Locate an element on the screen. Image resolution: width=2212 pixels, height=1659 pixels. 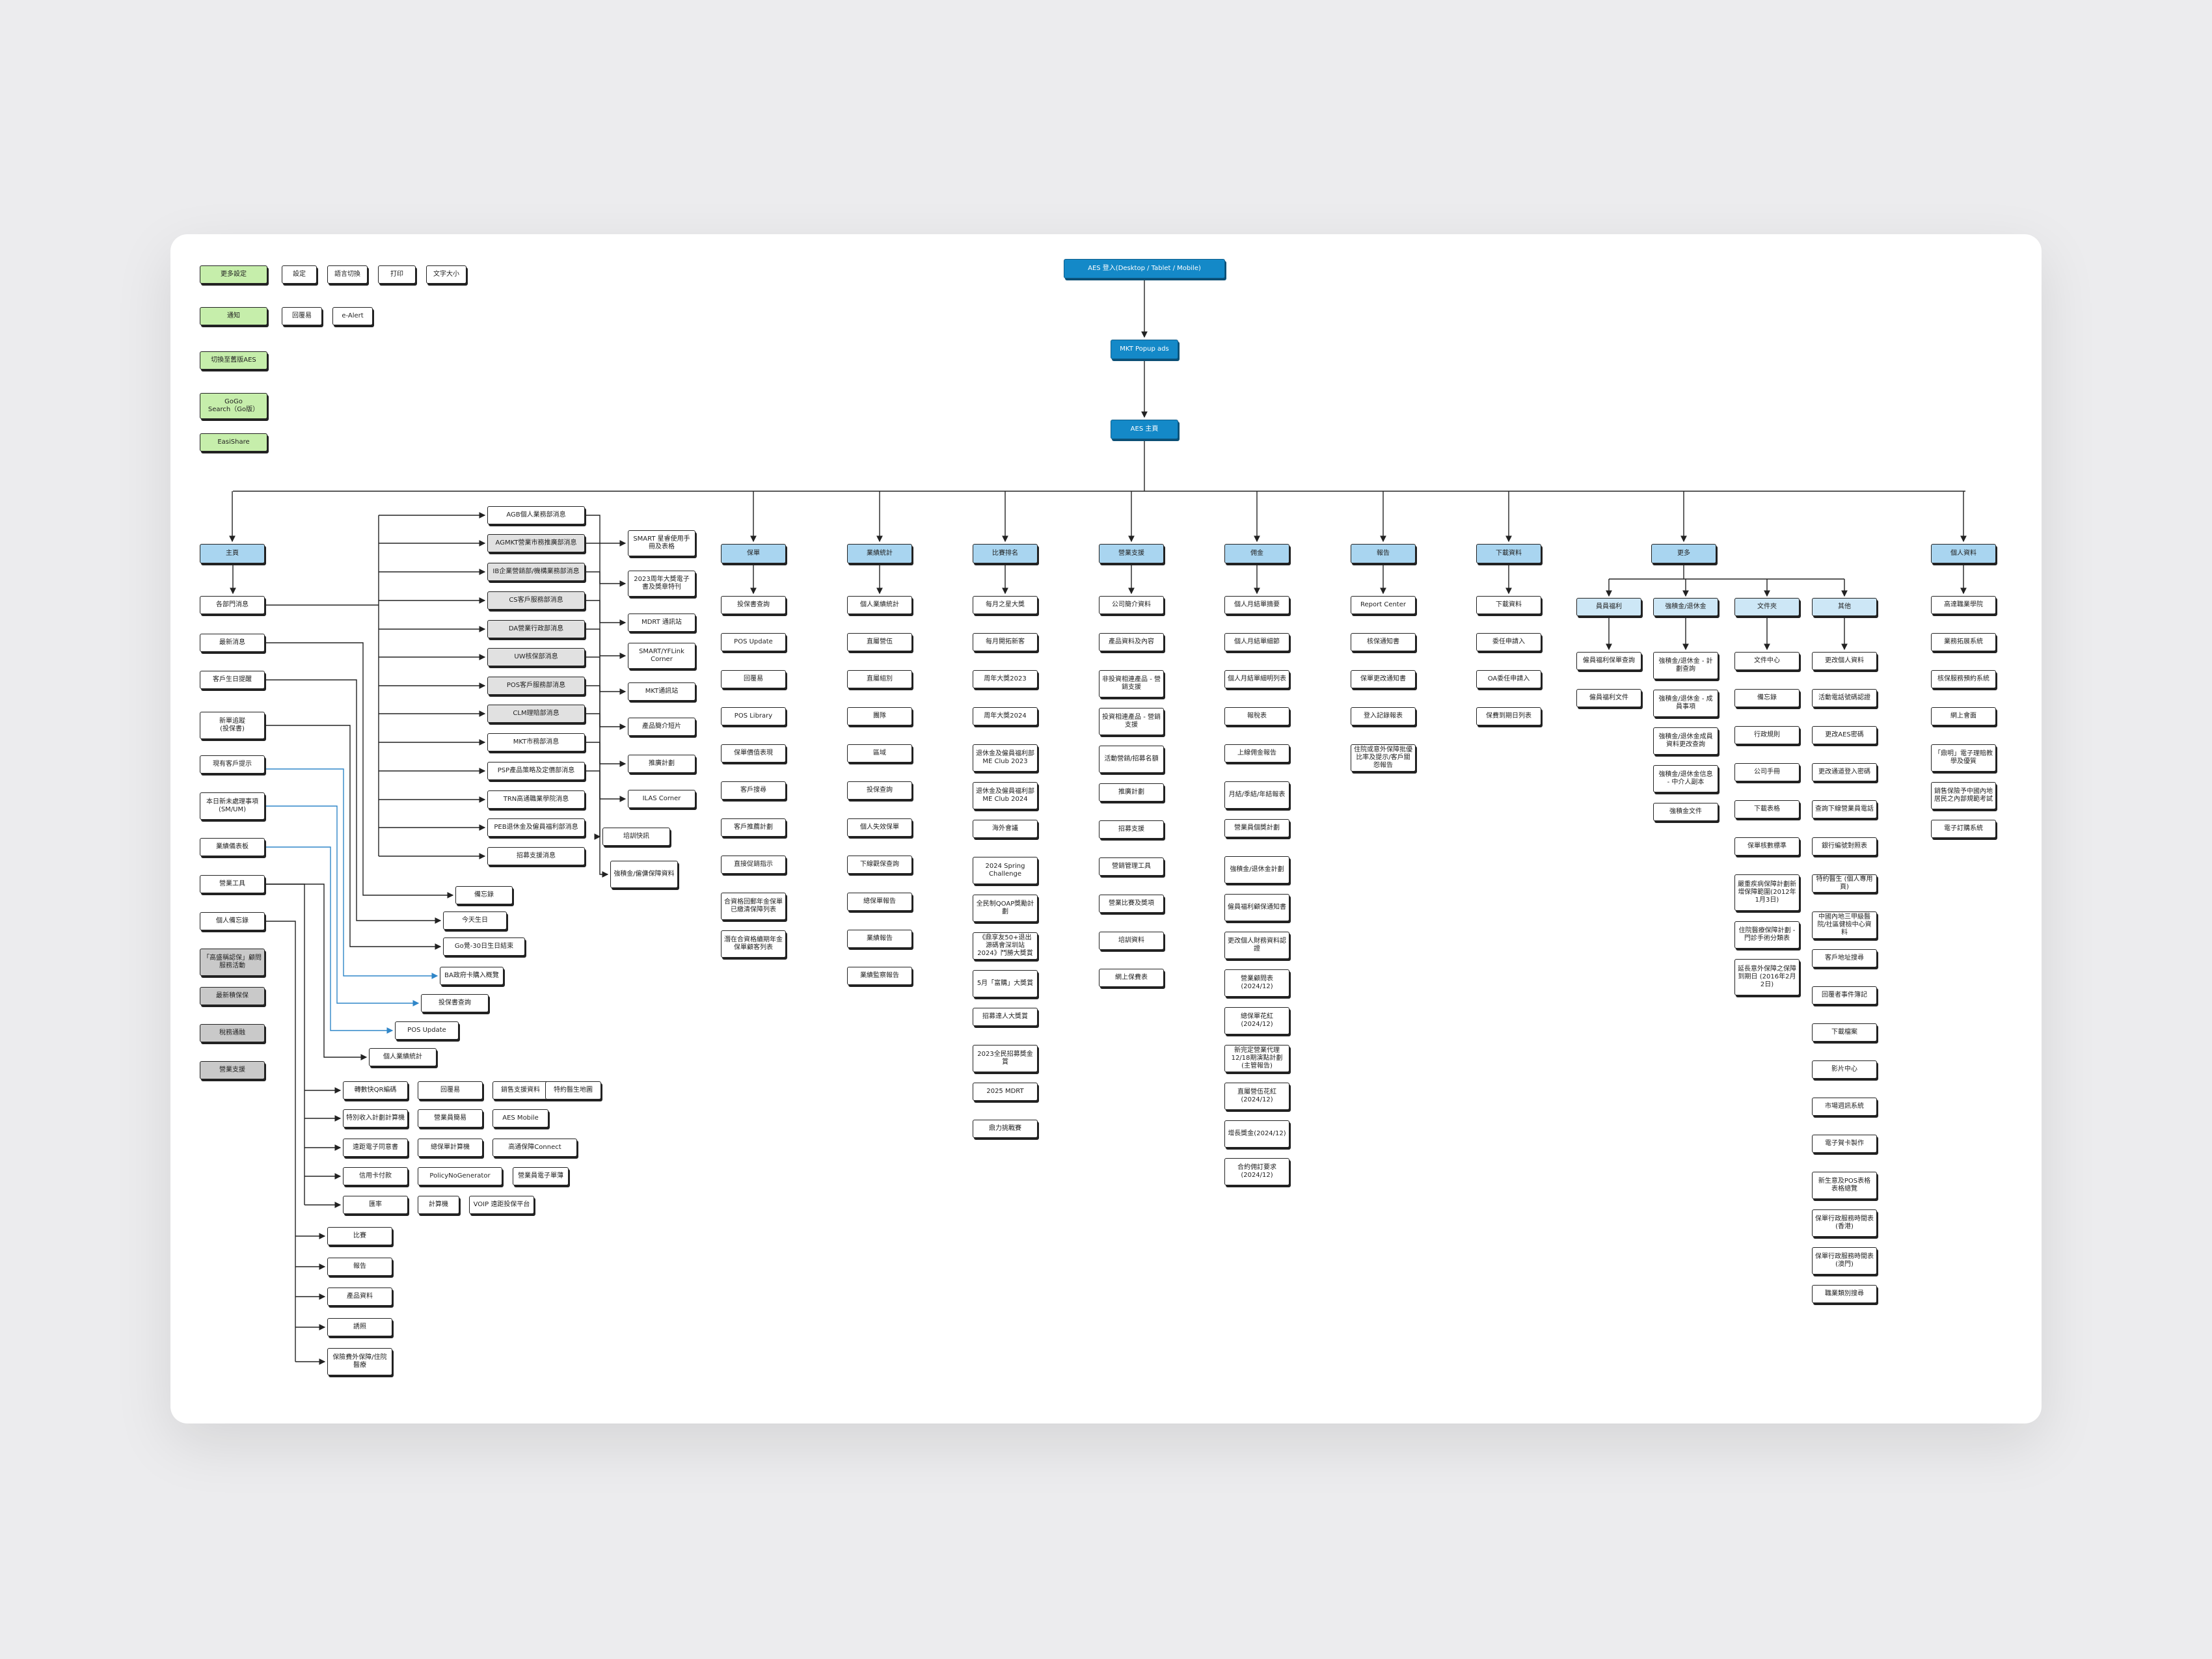
home-news-sub-7: ILAS Corner is located at coordinates (662, 799).